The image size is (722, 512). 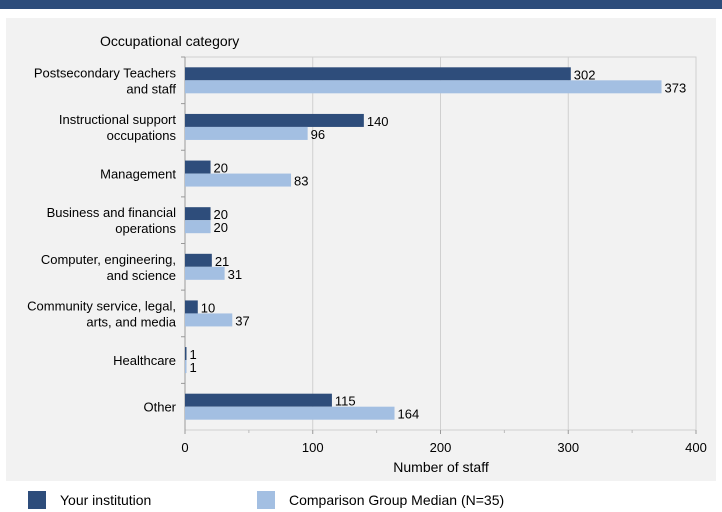 I want to click on x-tick-label: 200, so click(x=441, y=447).